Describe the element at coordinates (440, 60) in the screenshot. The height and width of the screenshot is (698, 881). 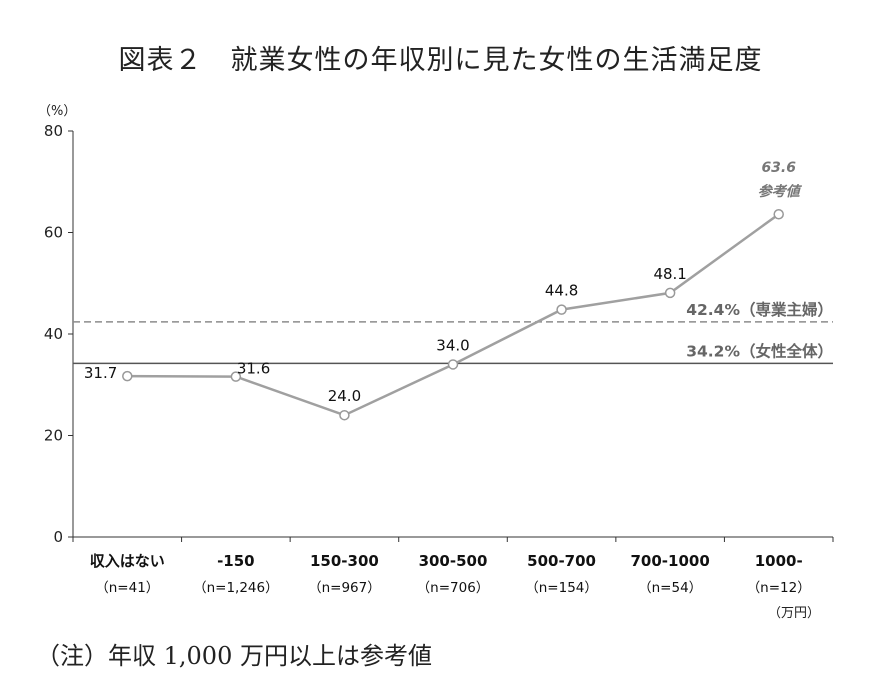
I see `chart-title: 図表２ 就業女性の年収別に見た女性の生活満足度` at that location.